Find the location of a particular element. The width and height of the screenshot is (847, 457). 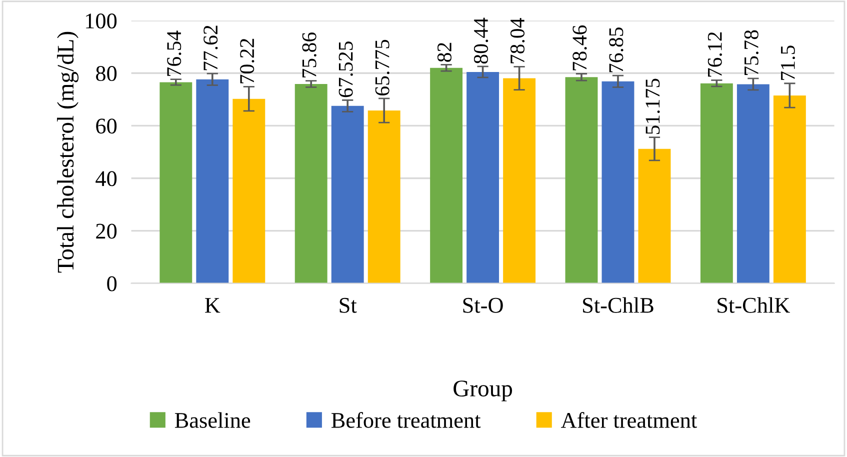

data-label: 67.525 is located at coordinates (345, 70).